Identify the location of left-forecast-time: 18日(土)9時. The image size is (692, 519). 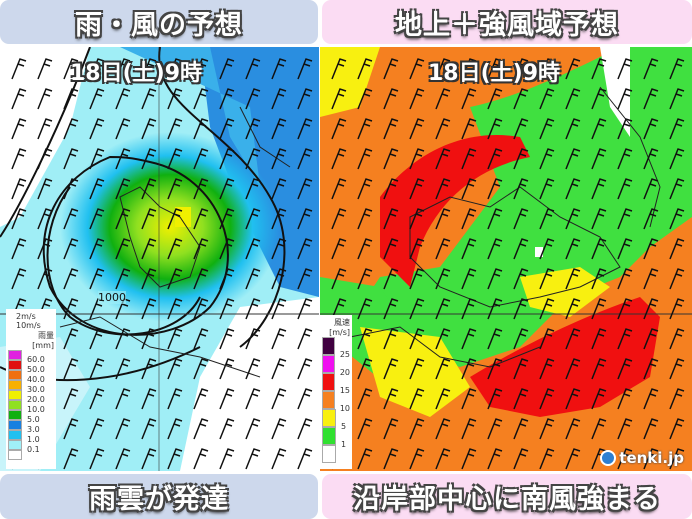
(136, 73).